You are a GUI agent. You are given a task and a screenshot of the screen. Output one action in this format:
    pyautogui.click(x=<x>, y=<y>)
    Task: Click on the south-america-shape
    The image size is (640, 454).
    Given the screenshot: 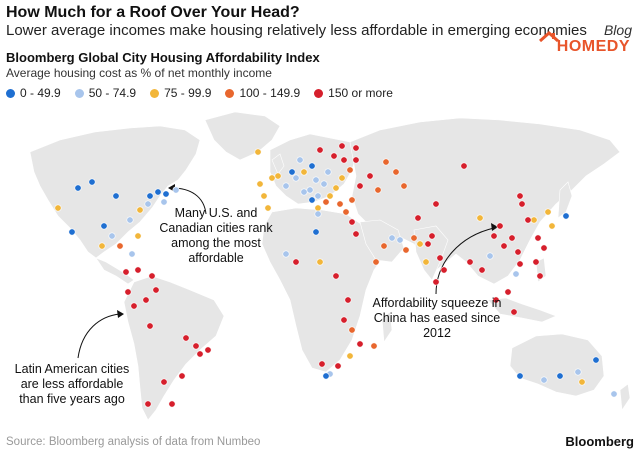 What is the action you would take?
    pyautogui.click(x=174, y=348)
    